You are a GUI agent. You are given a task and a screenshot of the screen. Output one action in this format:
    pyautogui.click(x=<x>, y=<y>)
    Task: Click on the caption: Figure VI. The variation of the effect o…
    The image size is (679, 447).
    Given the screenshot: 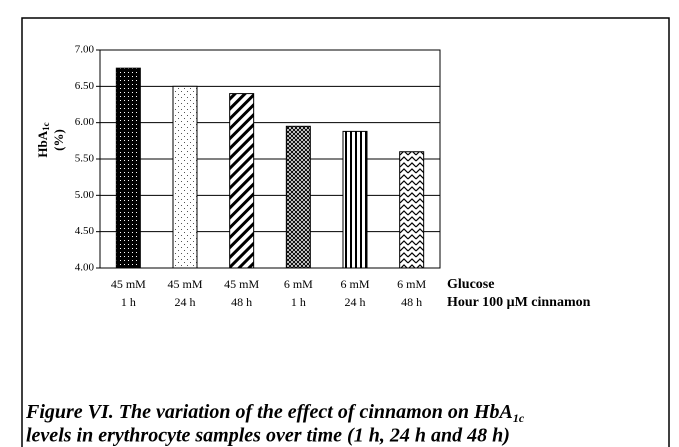 What is the action you would take?
    pyautogui.click(x=275, y=413)
    